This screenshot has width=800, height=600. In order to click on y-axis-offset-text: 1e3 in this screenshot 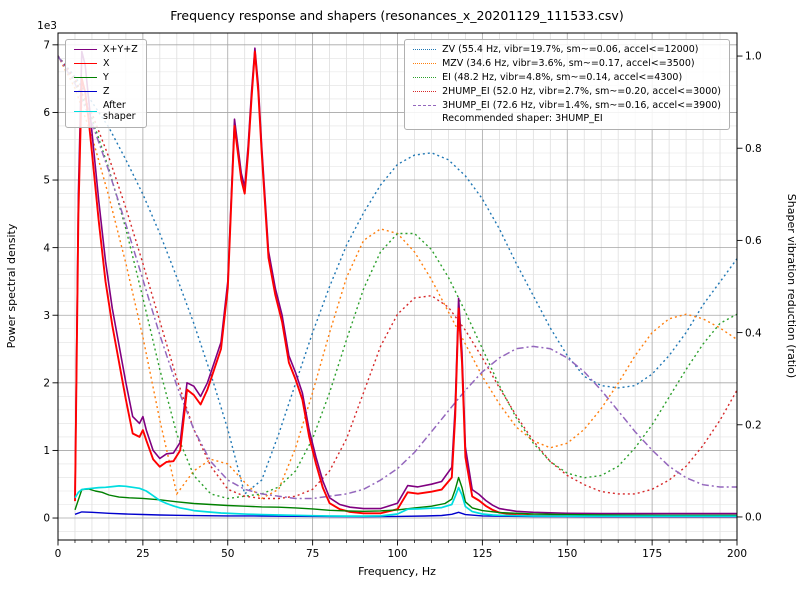, I will do `click(47, 26)`.